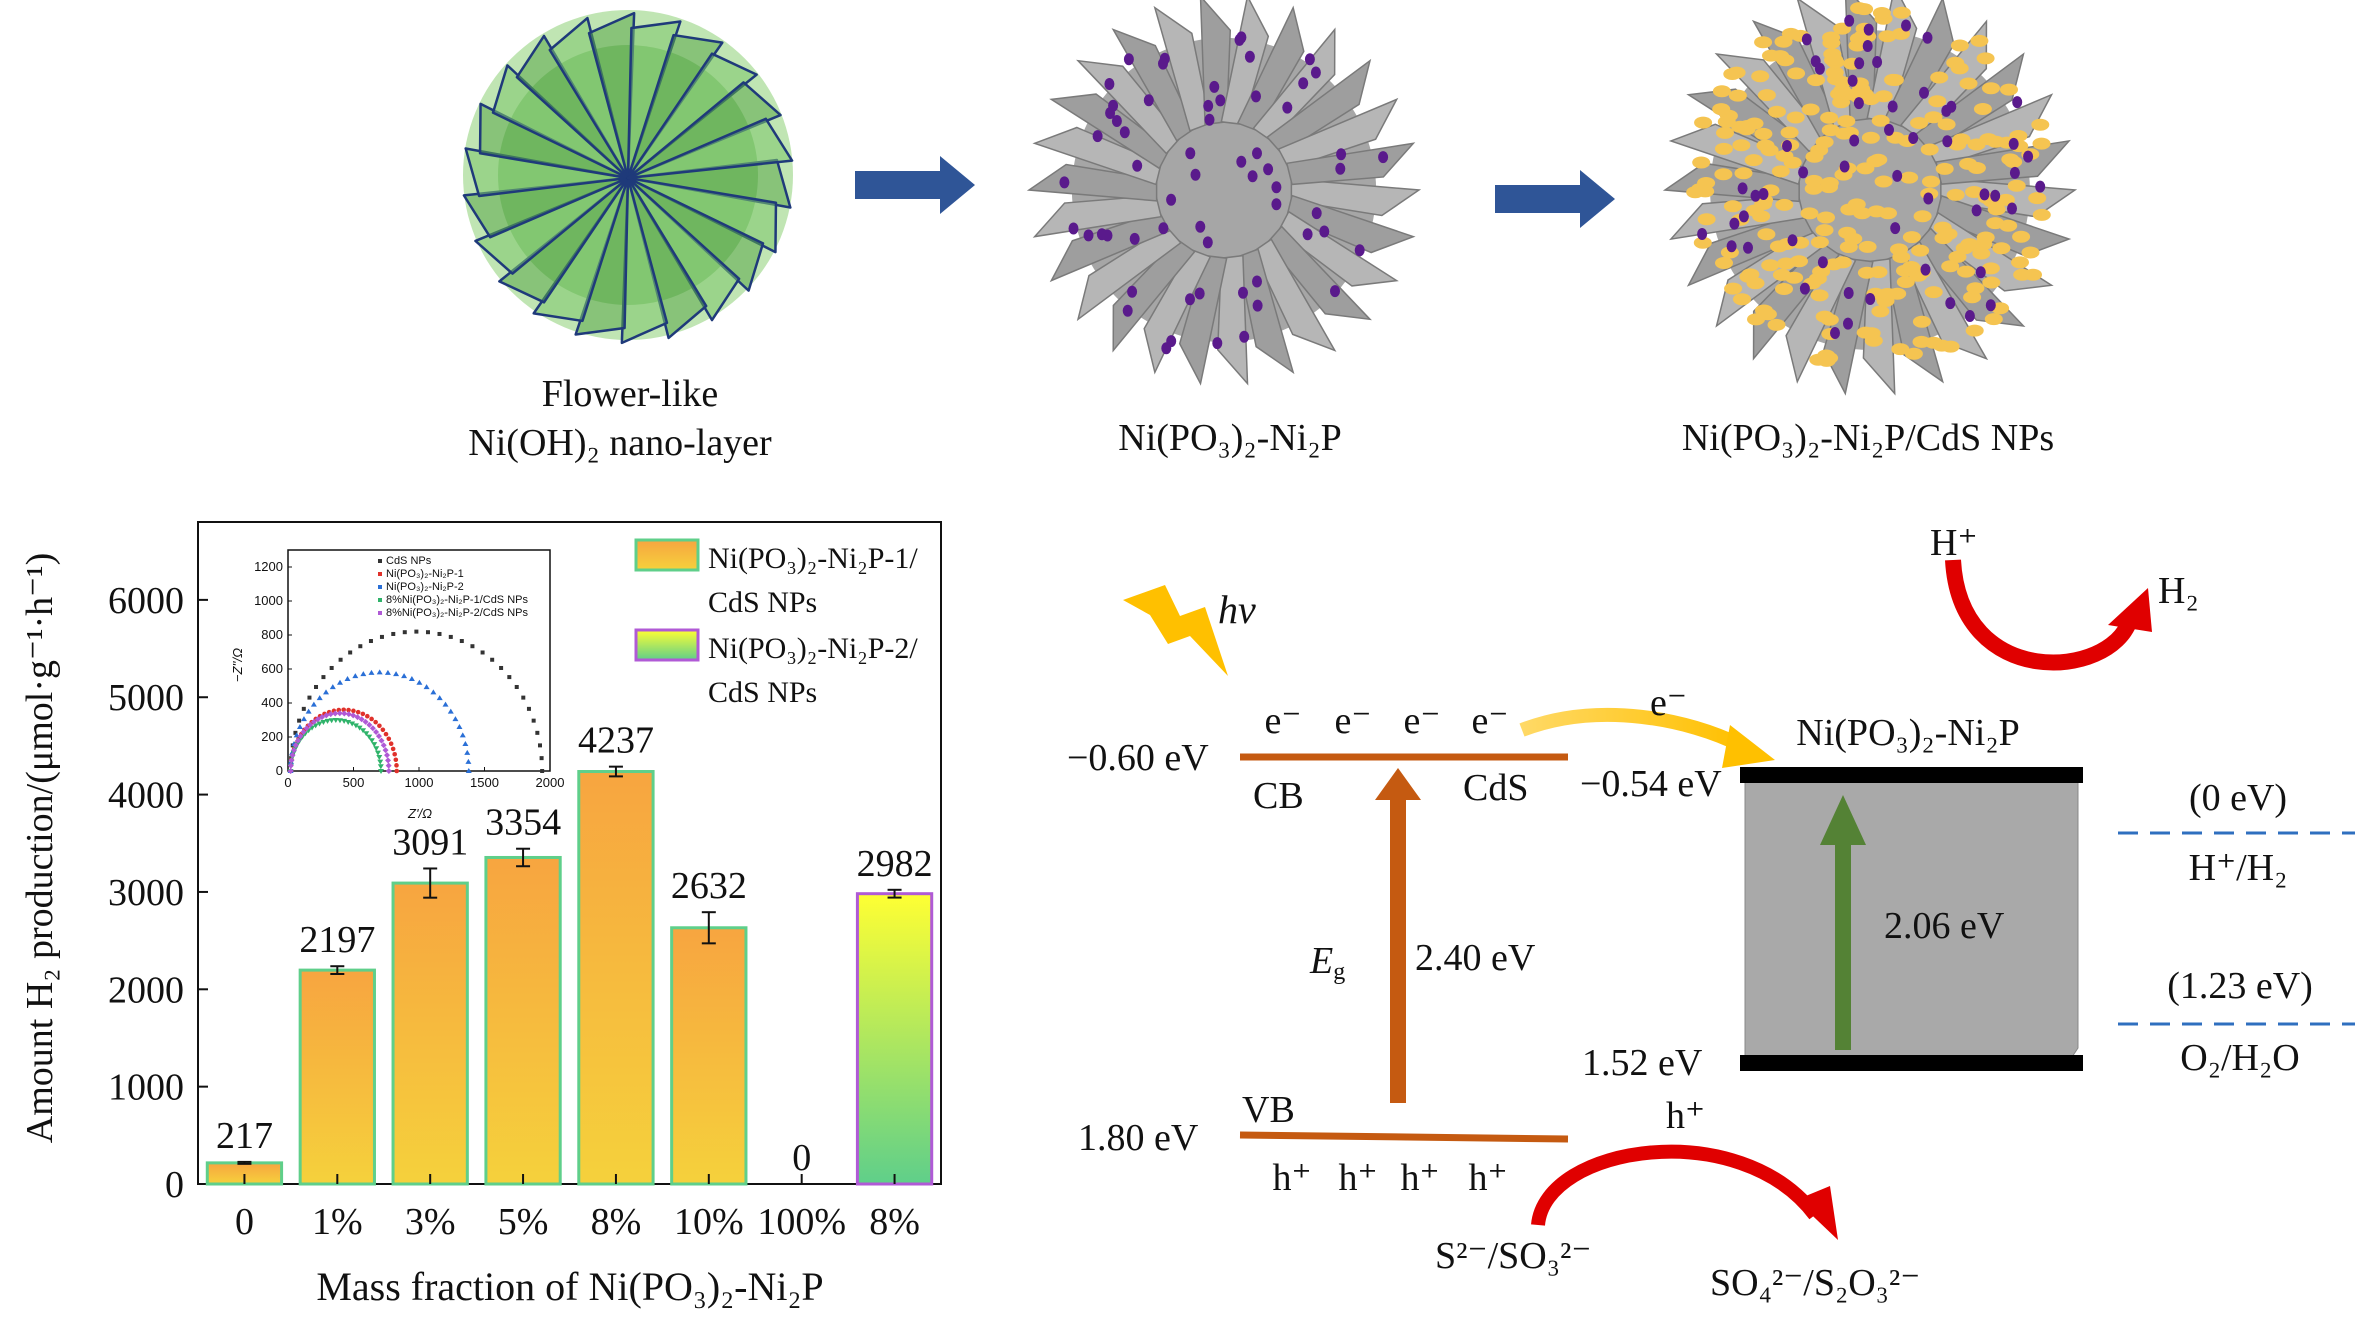  Describe the element at coordinates (2240, 986) in the screenshot. I see `ref2-energy: (1.23 eV)` at that location.